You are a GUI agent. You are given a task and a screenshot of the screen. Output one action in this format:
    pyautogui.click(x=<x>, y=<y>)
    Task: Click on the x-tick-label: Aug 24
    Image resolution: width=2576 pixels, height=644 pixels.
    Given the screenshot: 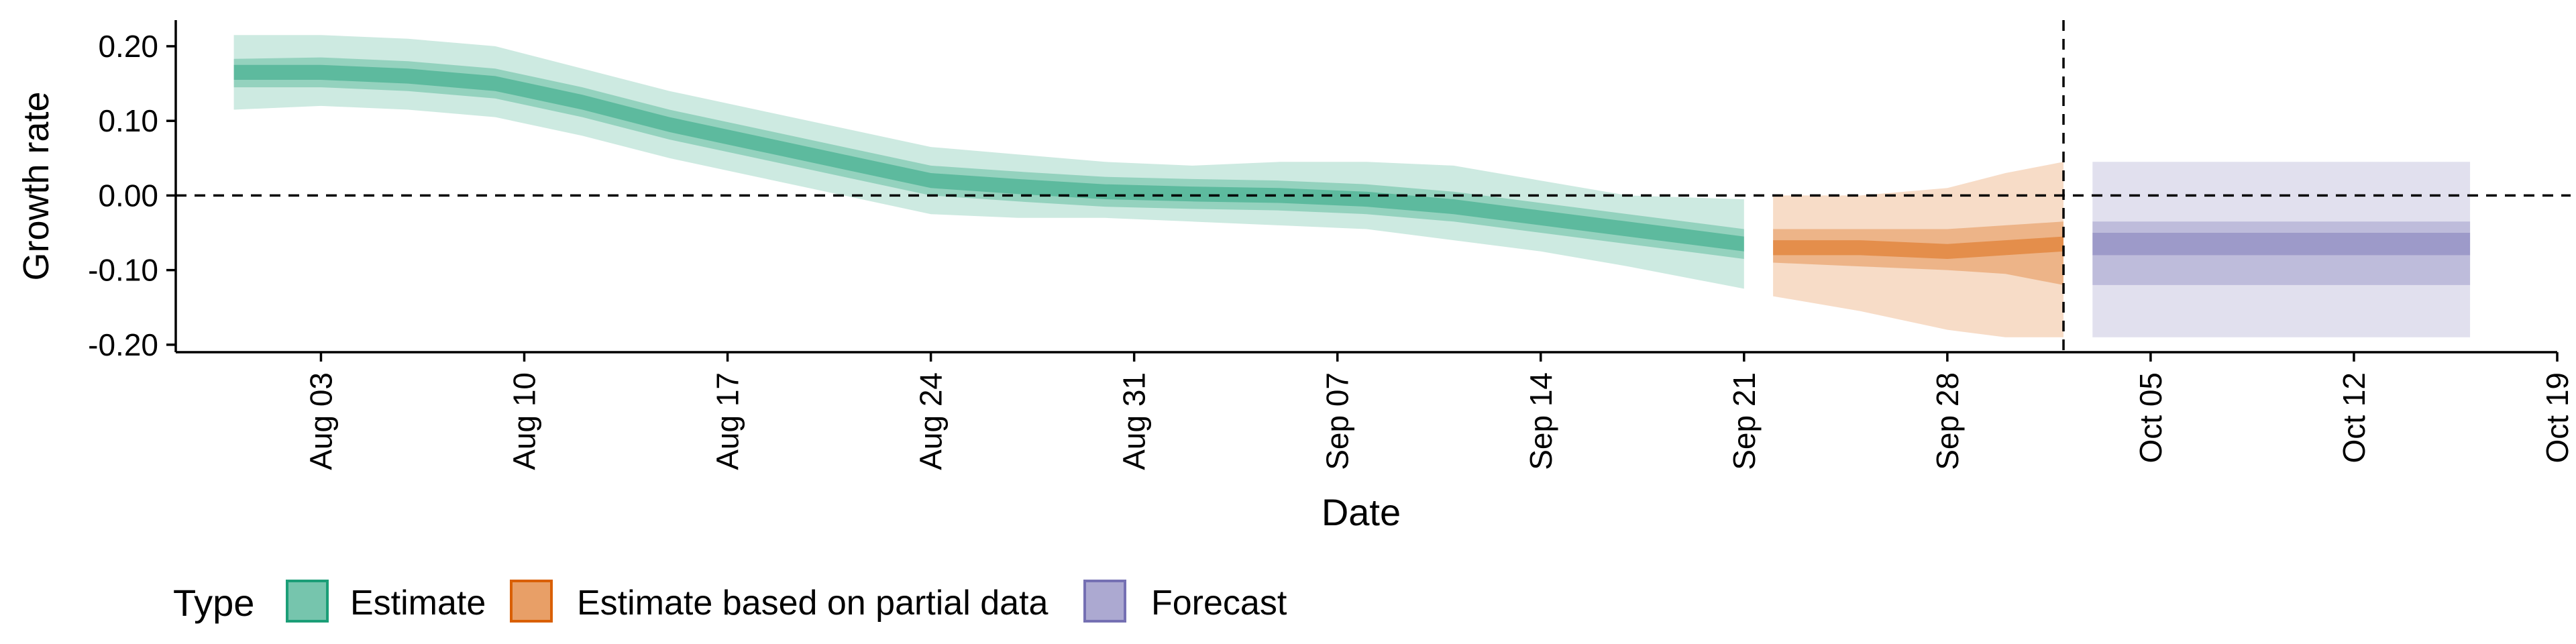 What is the action you would take?
    pyautogui.click(x=931, y=421)
    